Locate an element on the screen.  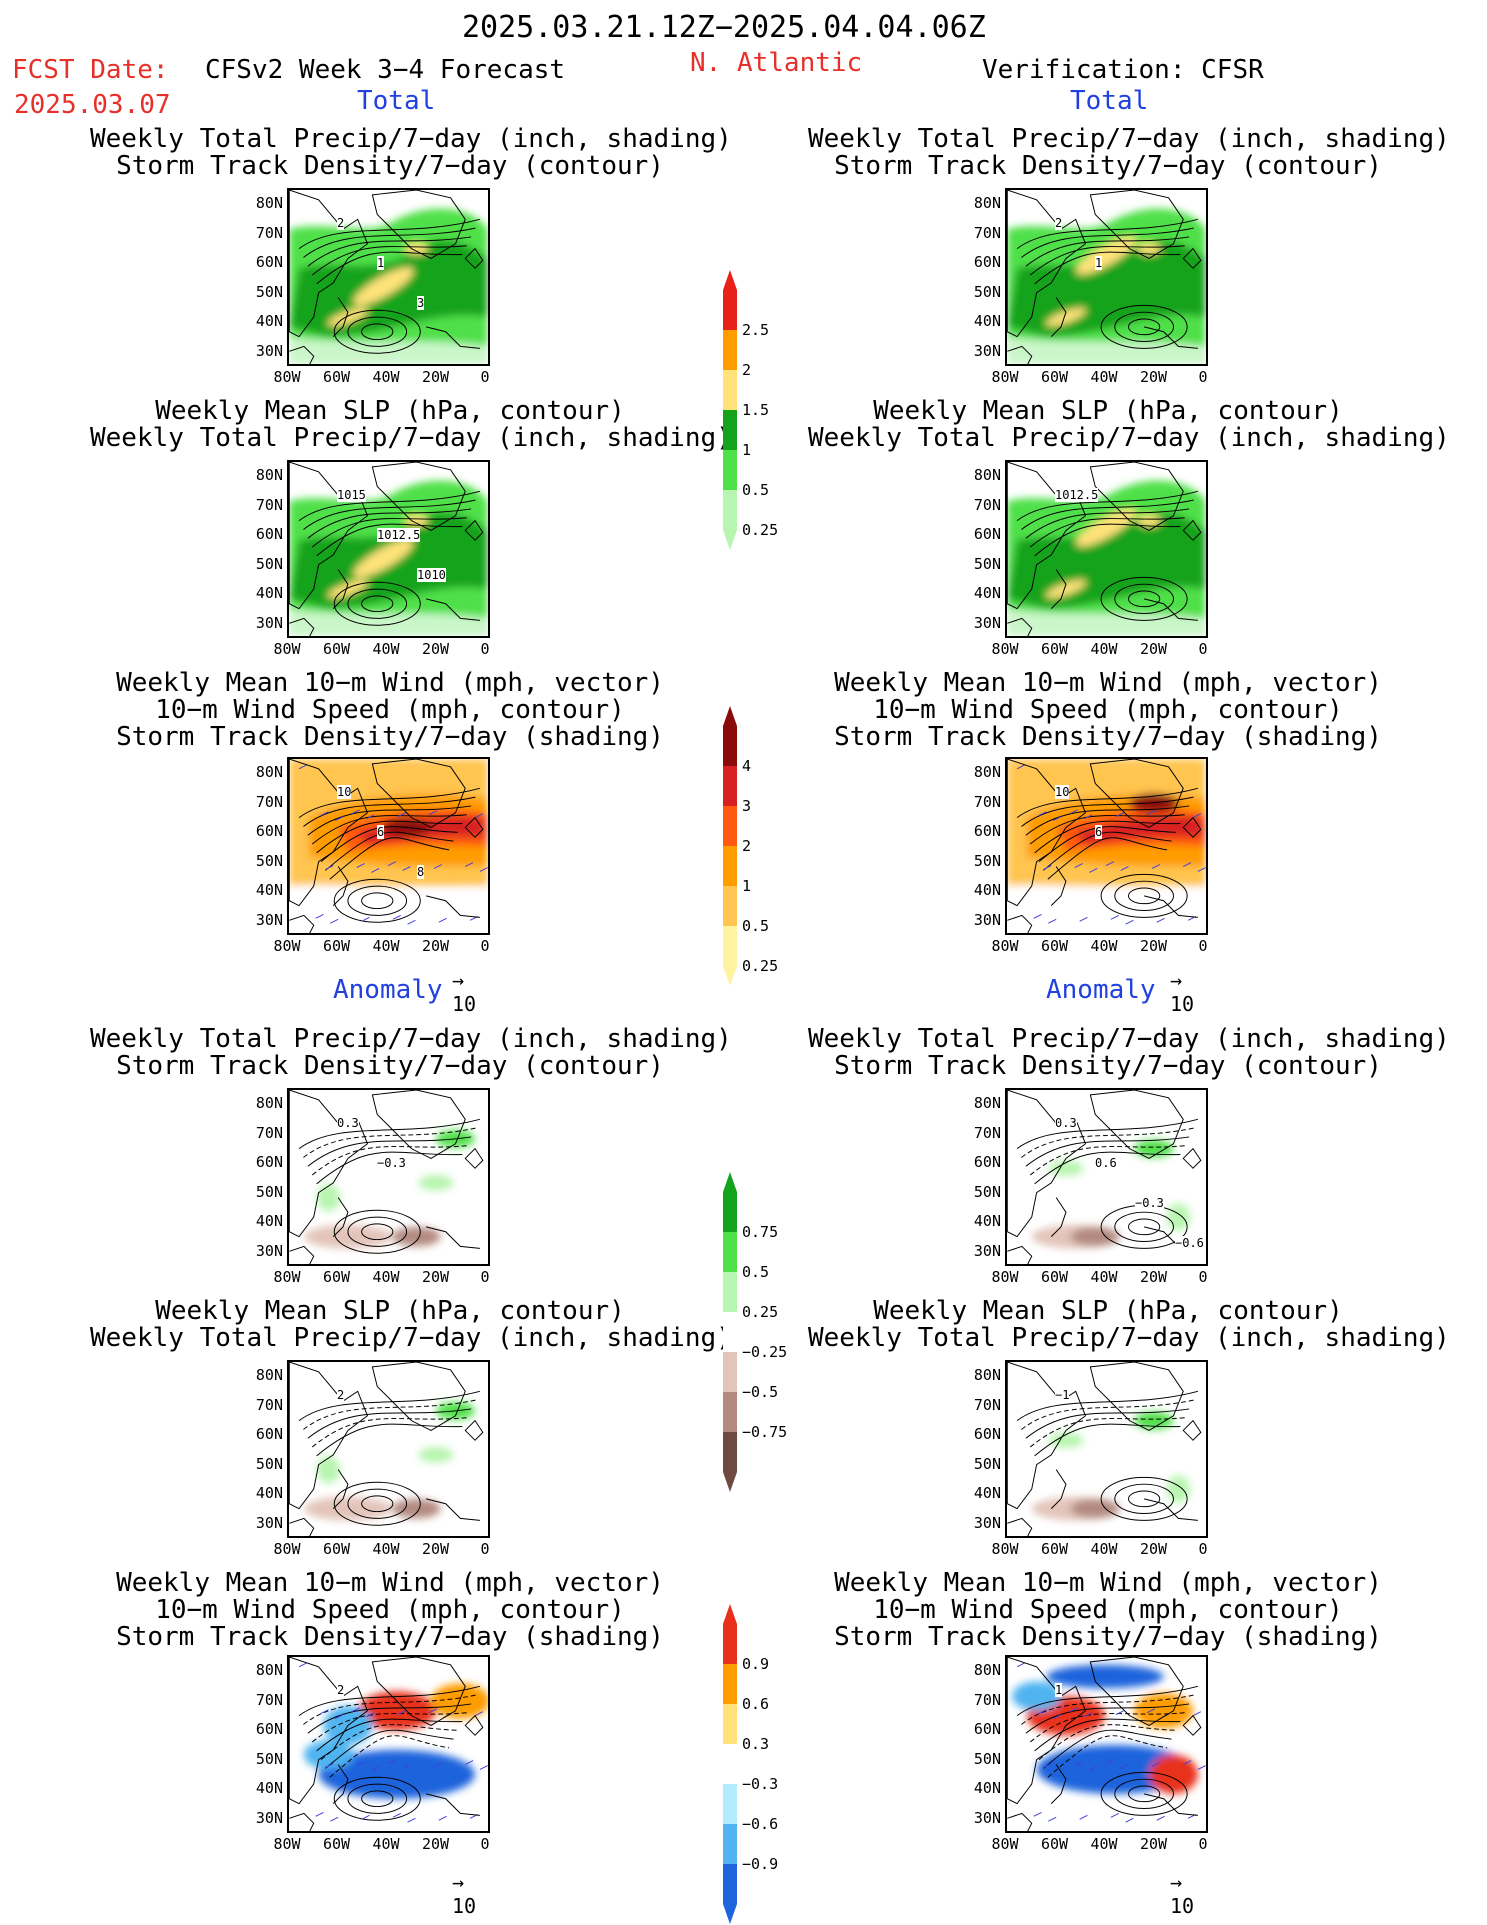
model-title: CFSv2 Week 3−4 Forecast is located at coordinates (385, 70).